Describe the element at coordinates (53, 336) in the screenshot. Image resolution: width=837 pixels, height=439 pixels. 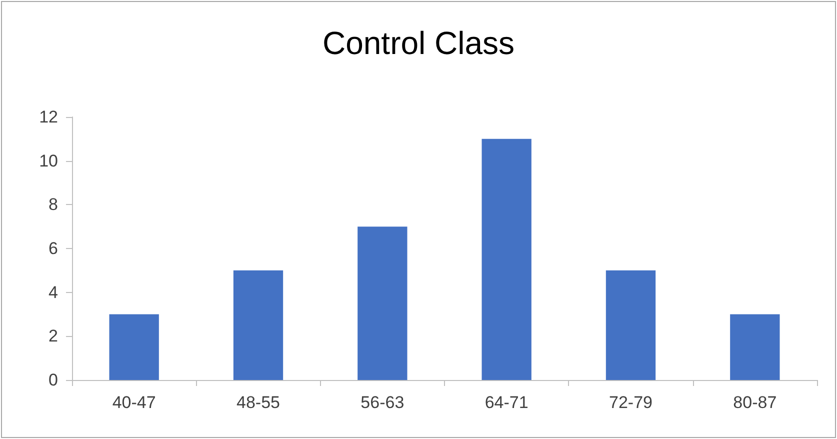
I see `y-tick-label: 2` at that location.